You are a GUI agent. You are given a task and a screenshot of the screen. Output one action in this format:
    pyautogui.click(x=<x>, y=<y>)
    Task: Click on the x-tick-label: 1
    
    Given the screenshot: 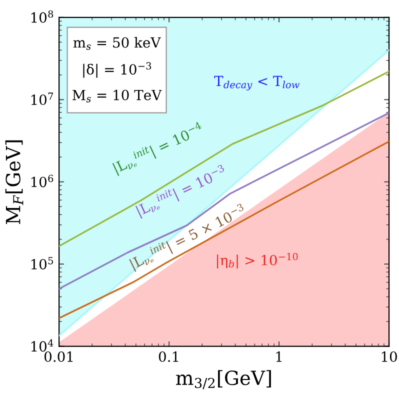 What is the action you would take?
    pyautogui.click(x=279, y=356)
    